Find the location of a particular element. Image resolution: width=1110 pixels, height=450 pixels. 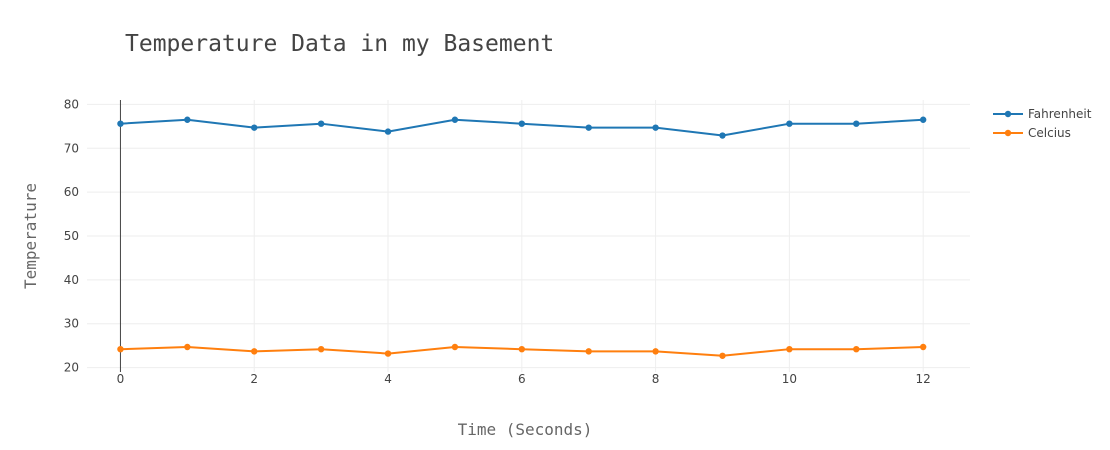

y-axis-ticks: 20 30 40 50 60 70 80 is located at coordinates (71, 235).